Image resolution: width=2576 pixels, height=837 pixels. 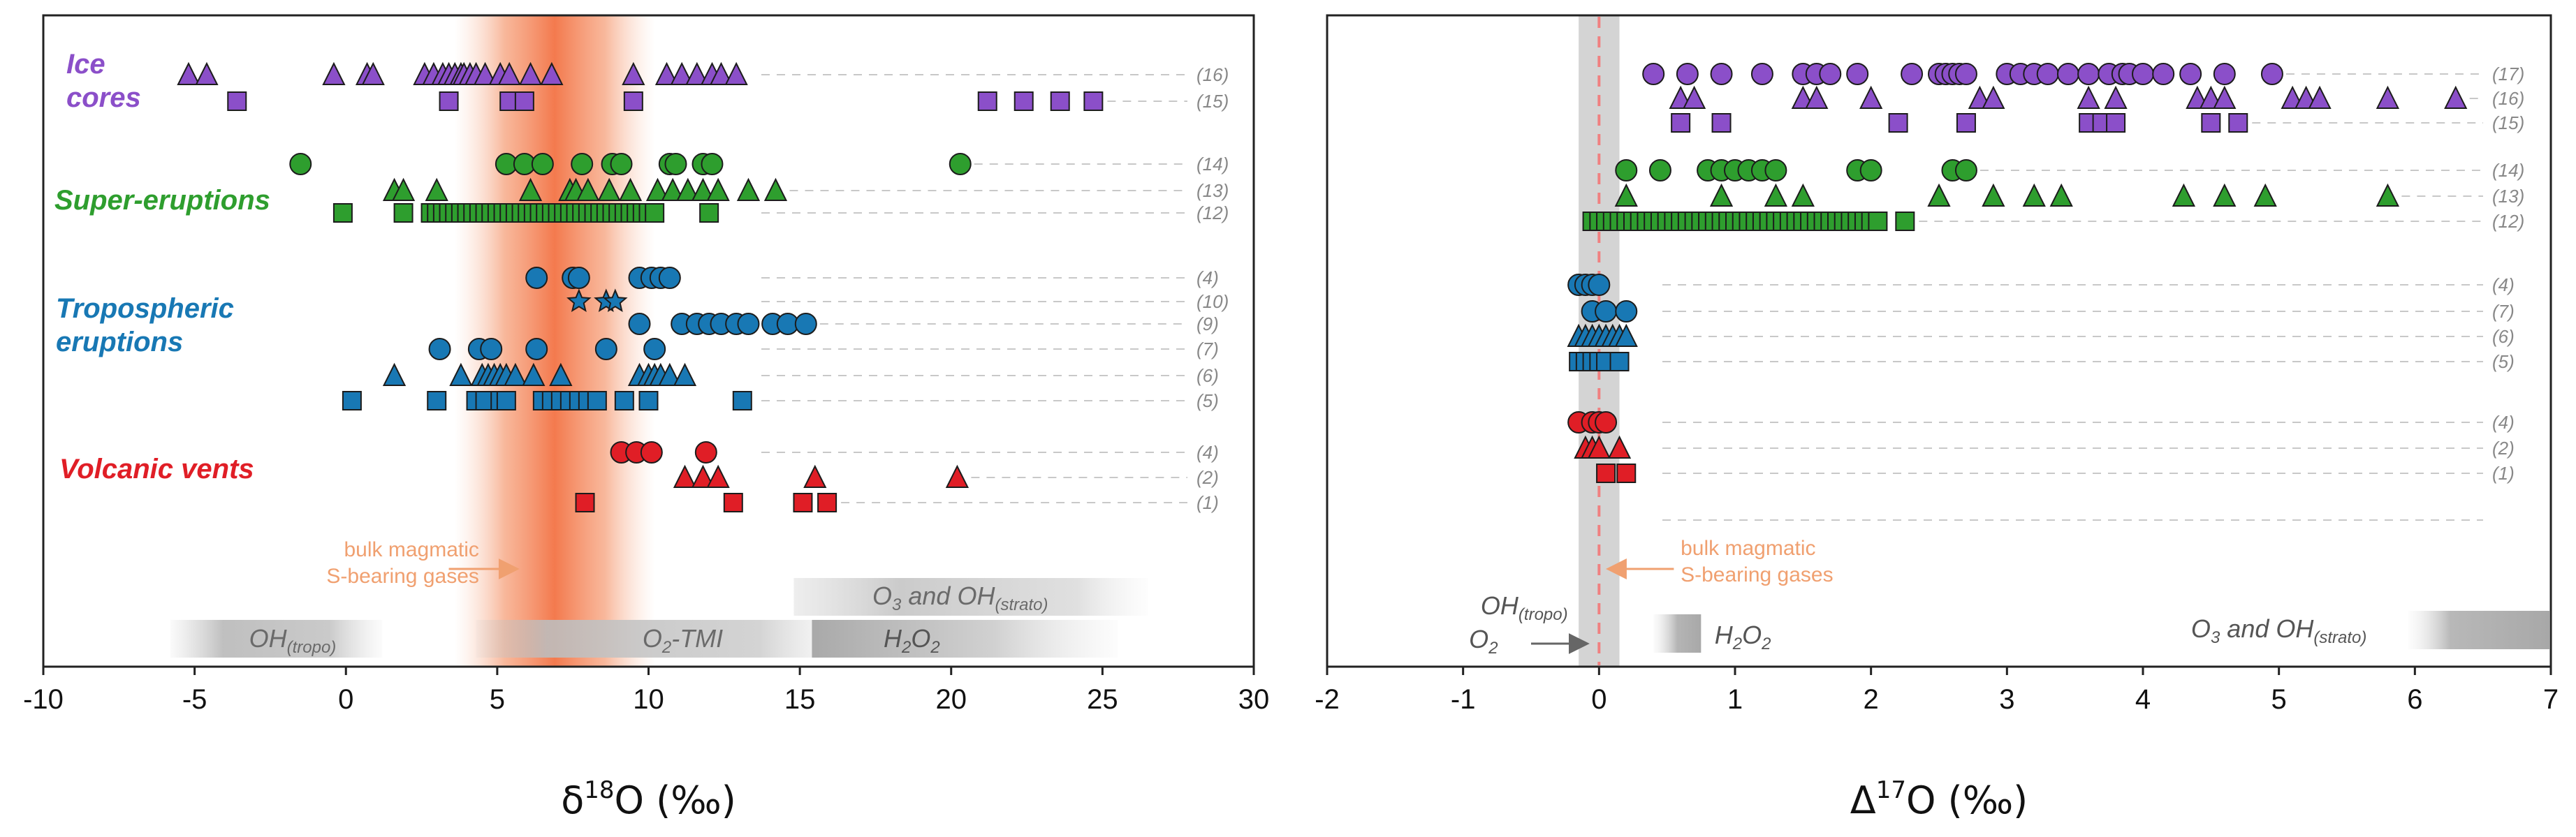 What do you see at coordinates (1207, 477) in the screenshot?
I see `row-reference: (2)` at bounding box center [1207, 477].